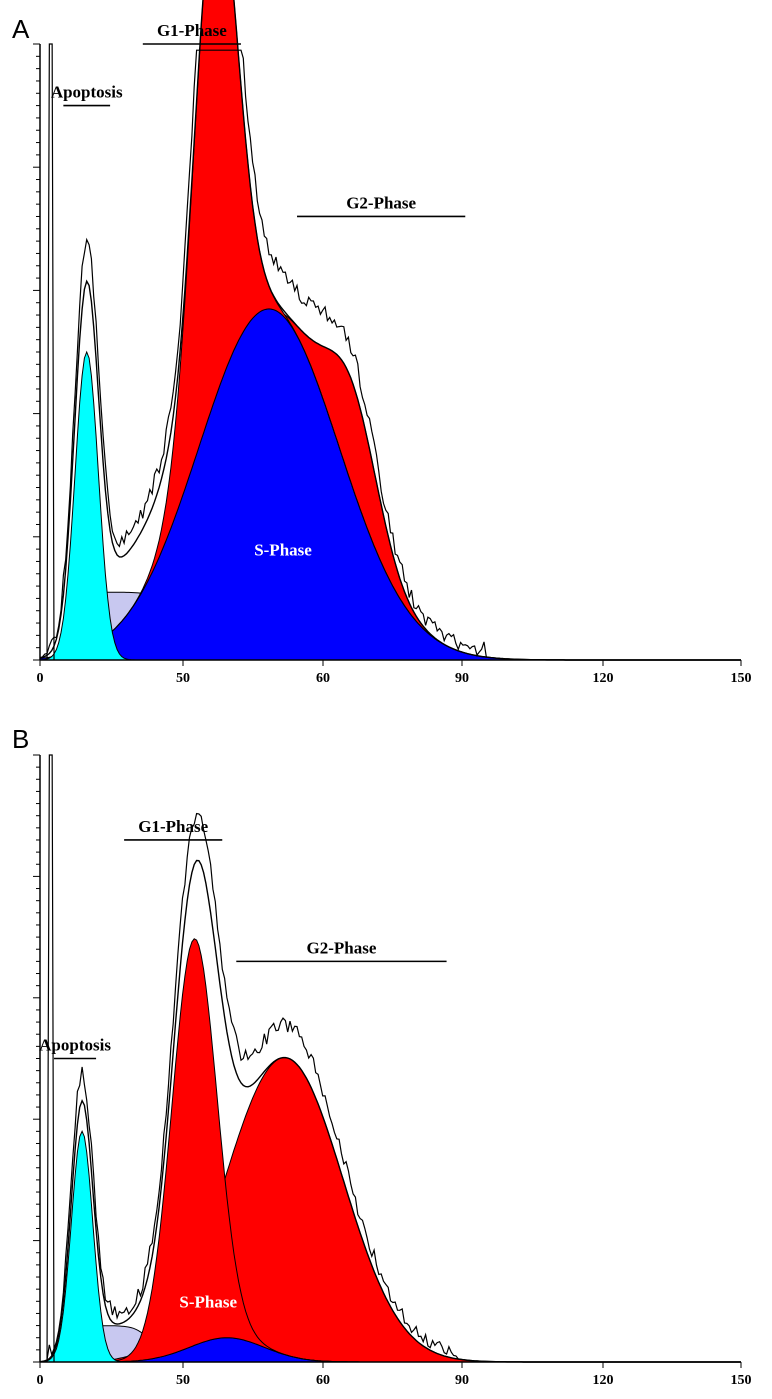  What do you see at coordinates (20, 739) in the screenshot?
I see `panel-b-letter: B` at bounding box center [20, 739].